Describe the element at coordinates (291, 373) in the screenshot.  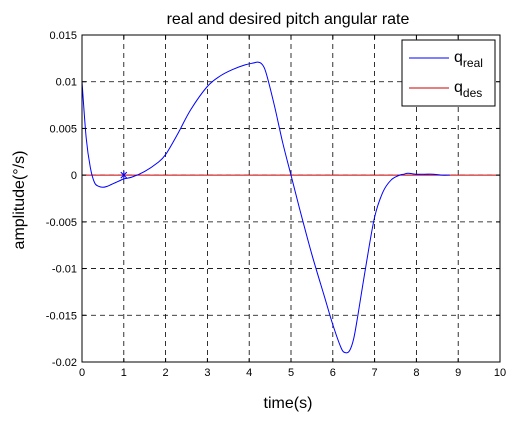
I see `x-tick-label: 5` at that location.